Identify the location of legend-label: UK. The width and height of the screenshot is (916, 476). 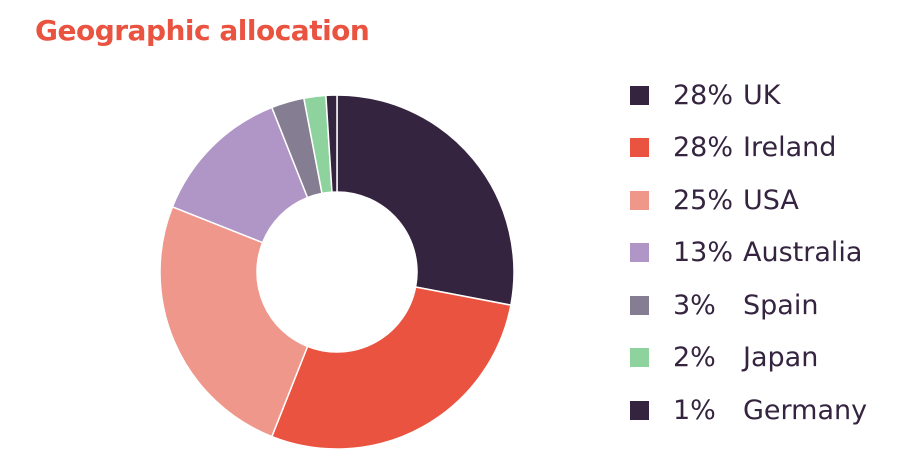
(762, 95).